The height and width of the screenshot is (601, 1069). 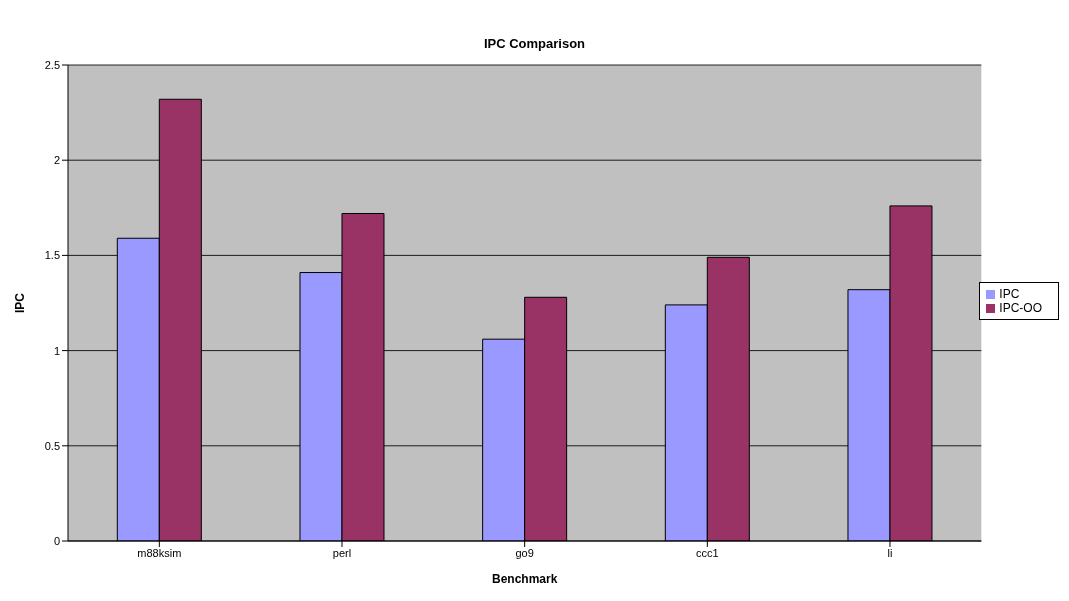 What do you see at coordinates (52, 255) in the screenshot?
I see `y-tick-label: 1.5` at bounding box center [52, 255].